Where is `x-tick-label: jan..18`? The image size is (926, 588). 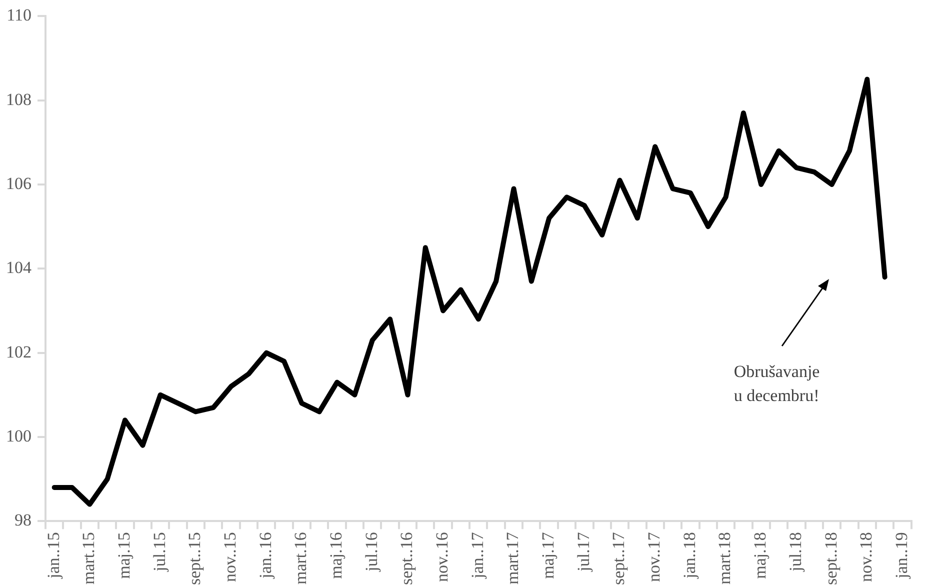 x-tick-label: jan..18 is located at coordinates (689, 556).